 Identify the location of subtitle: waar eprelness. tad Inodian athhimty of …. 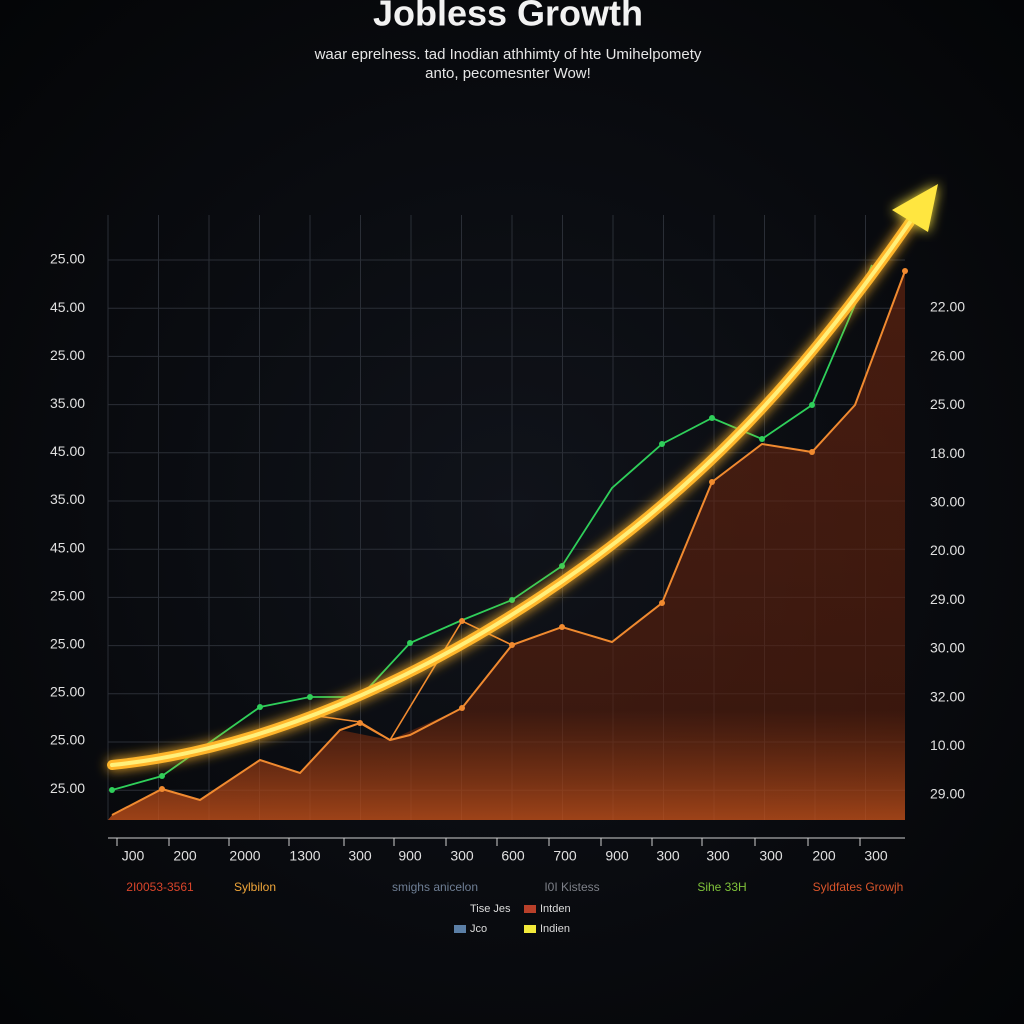
(508, 54).